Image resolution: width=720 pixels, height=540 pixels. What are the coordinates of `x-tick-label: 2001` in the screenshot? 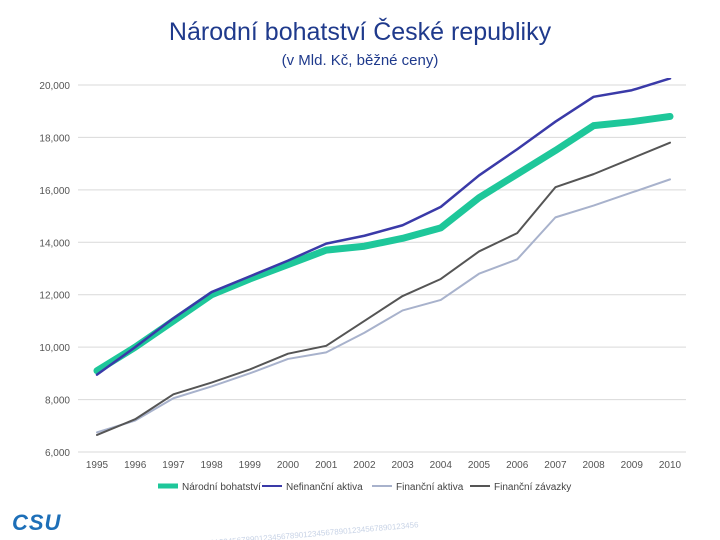 It's located at (326, 465).